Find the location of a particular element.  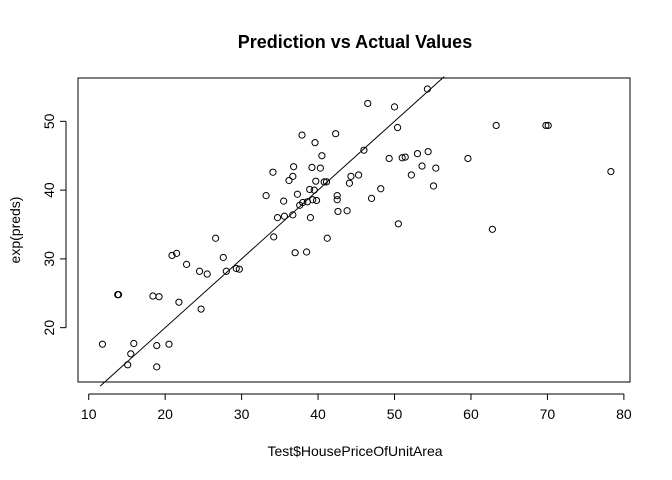

x-tick-label: 80 is located at coordinates (624, 414).